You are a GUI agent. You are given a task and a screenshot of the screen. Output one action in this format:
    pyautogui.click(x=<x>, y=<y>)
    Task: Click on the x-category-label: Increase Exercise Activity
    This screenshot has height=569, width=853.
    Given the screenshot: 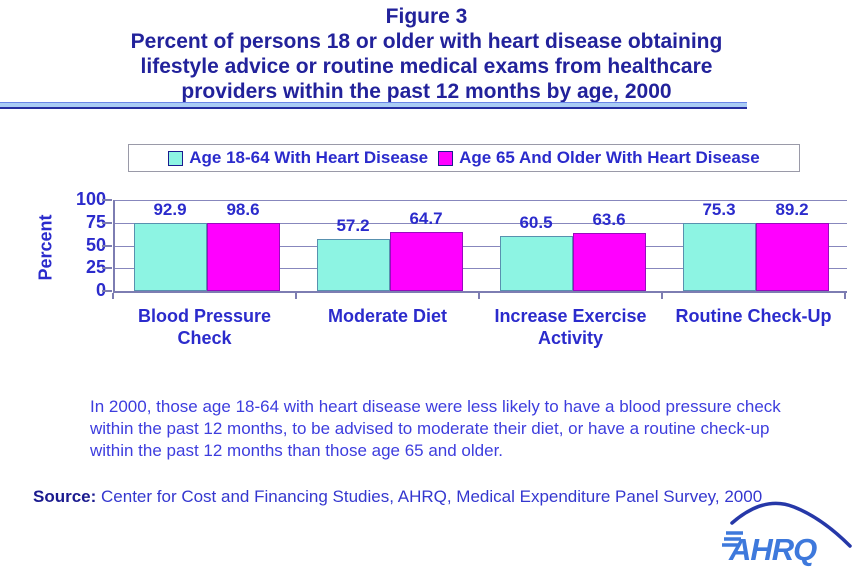 What is the action you would take?
    pyautogui.click(x=570, y=327)
    